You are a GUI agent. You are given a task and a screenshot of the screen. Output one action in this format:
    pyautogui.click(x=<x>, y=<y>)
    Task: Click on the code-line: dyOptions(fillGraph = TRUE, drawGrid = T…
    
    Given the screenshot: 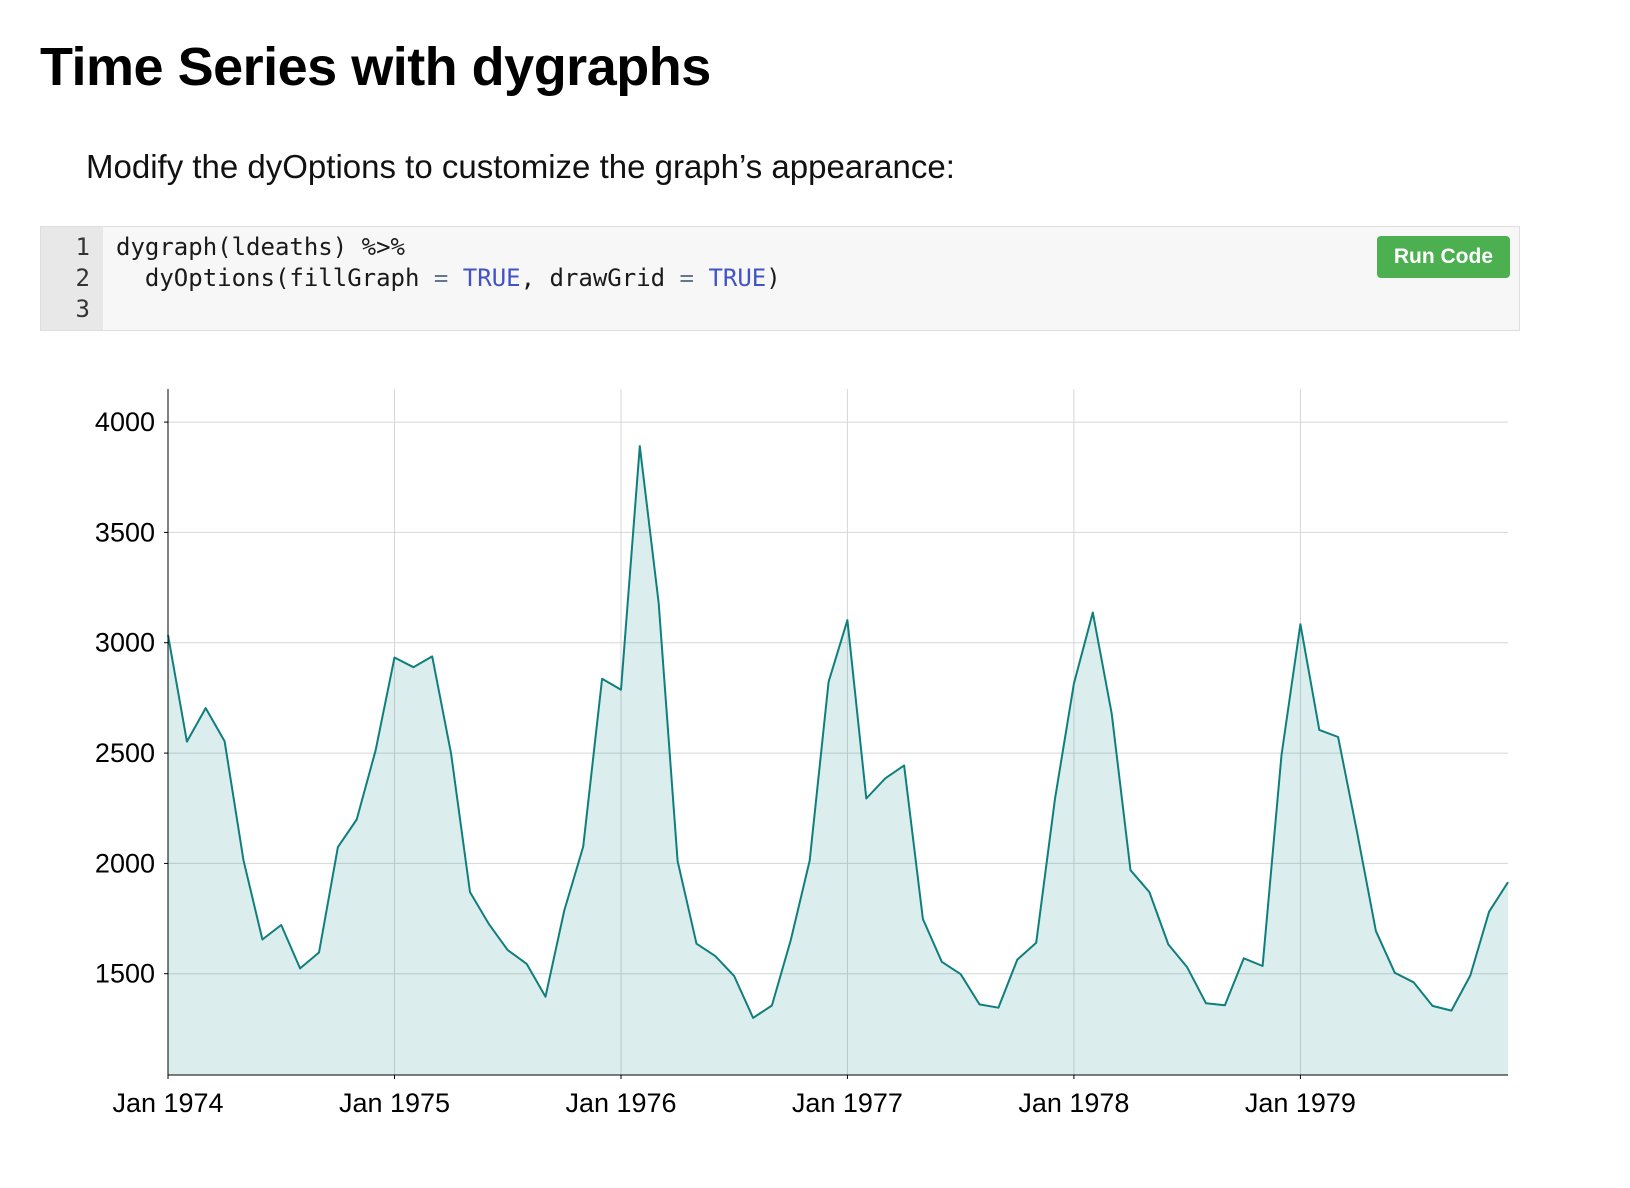 What is the action you would take?
    pyautogui.click(x=817, y=278)
    